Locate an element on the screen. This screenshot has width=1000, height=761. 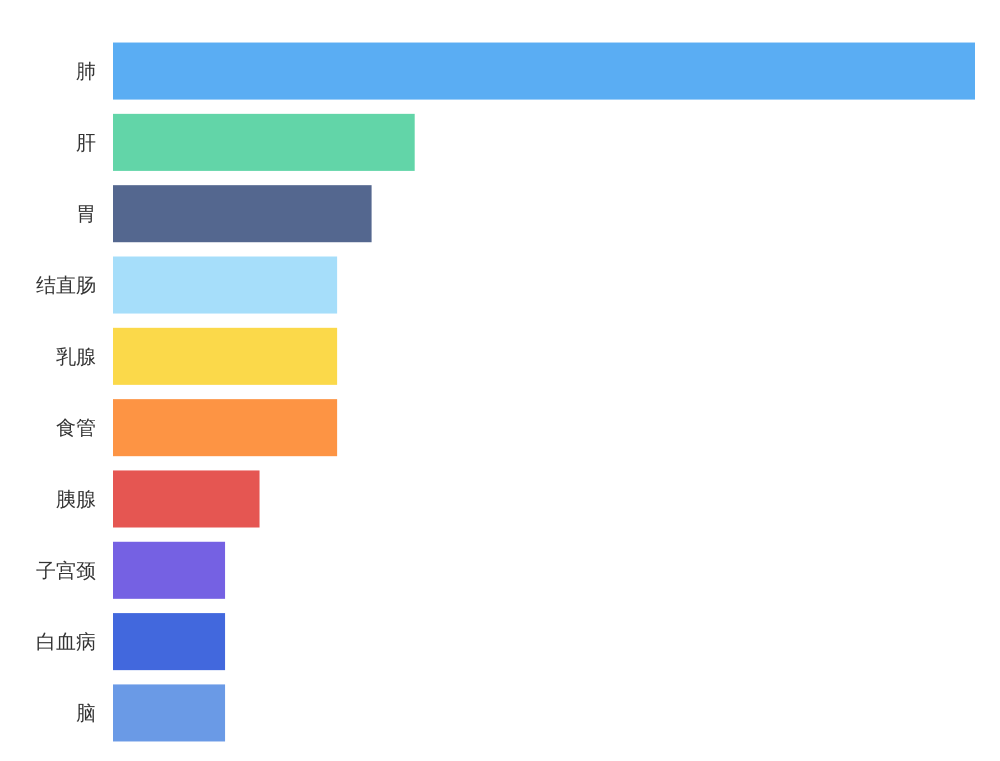
y-tick-label: 子宫颈 is located at coordinates (66, 570).